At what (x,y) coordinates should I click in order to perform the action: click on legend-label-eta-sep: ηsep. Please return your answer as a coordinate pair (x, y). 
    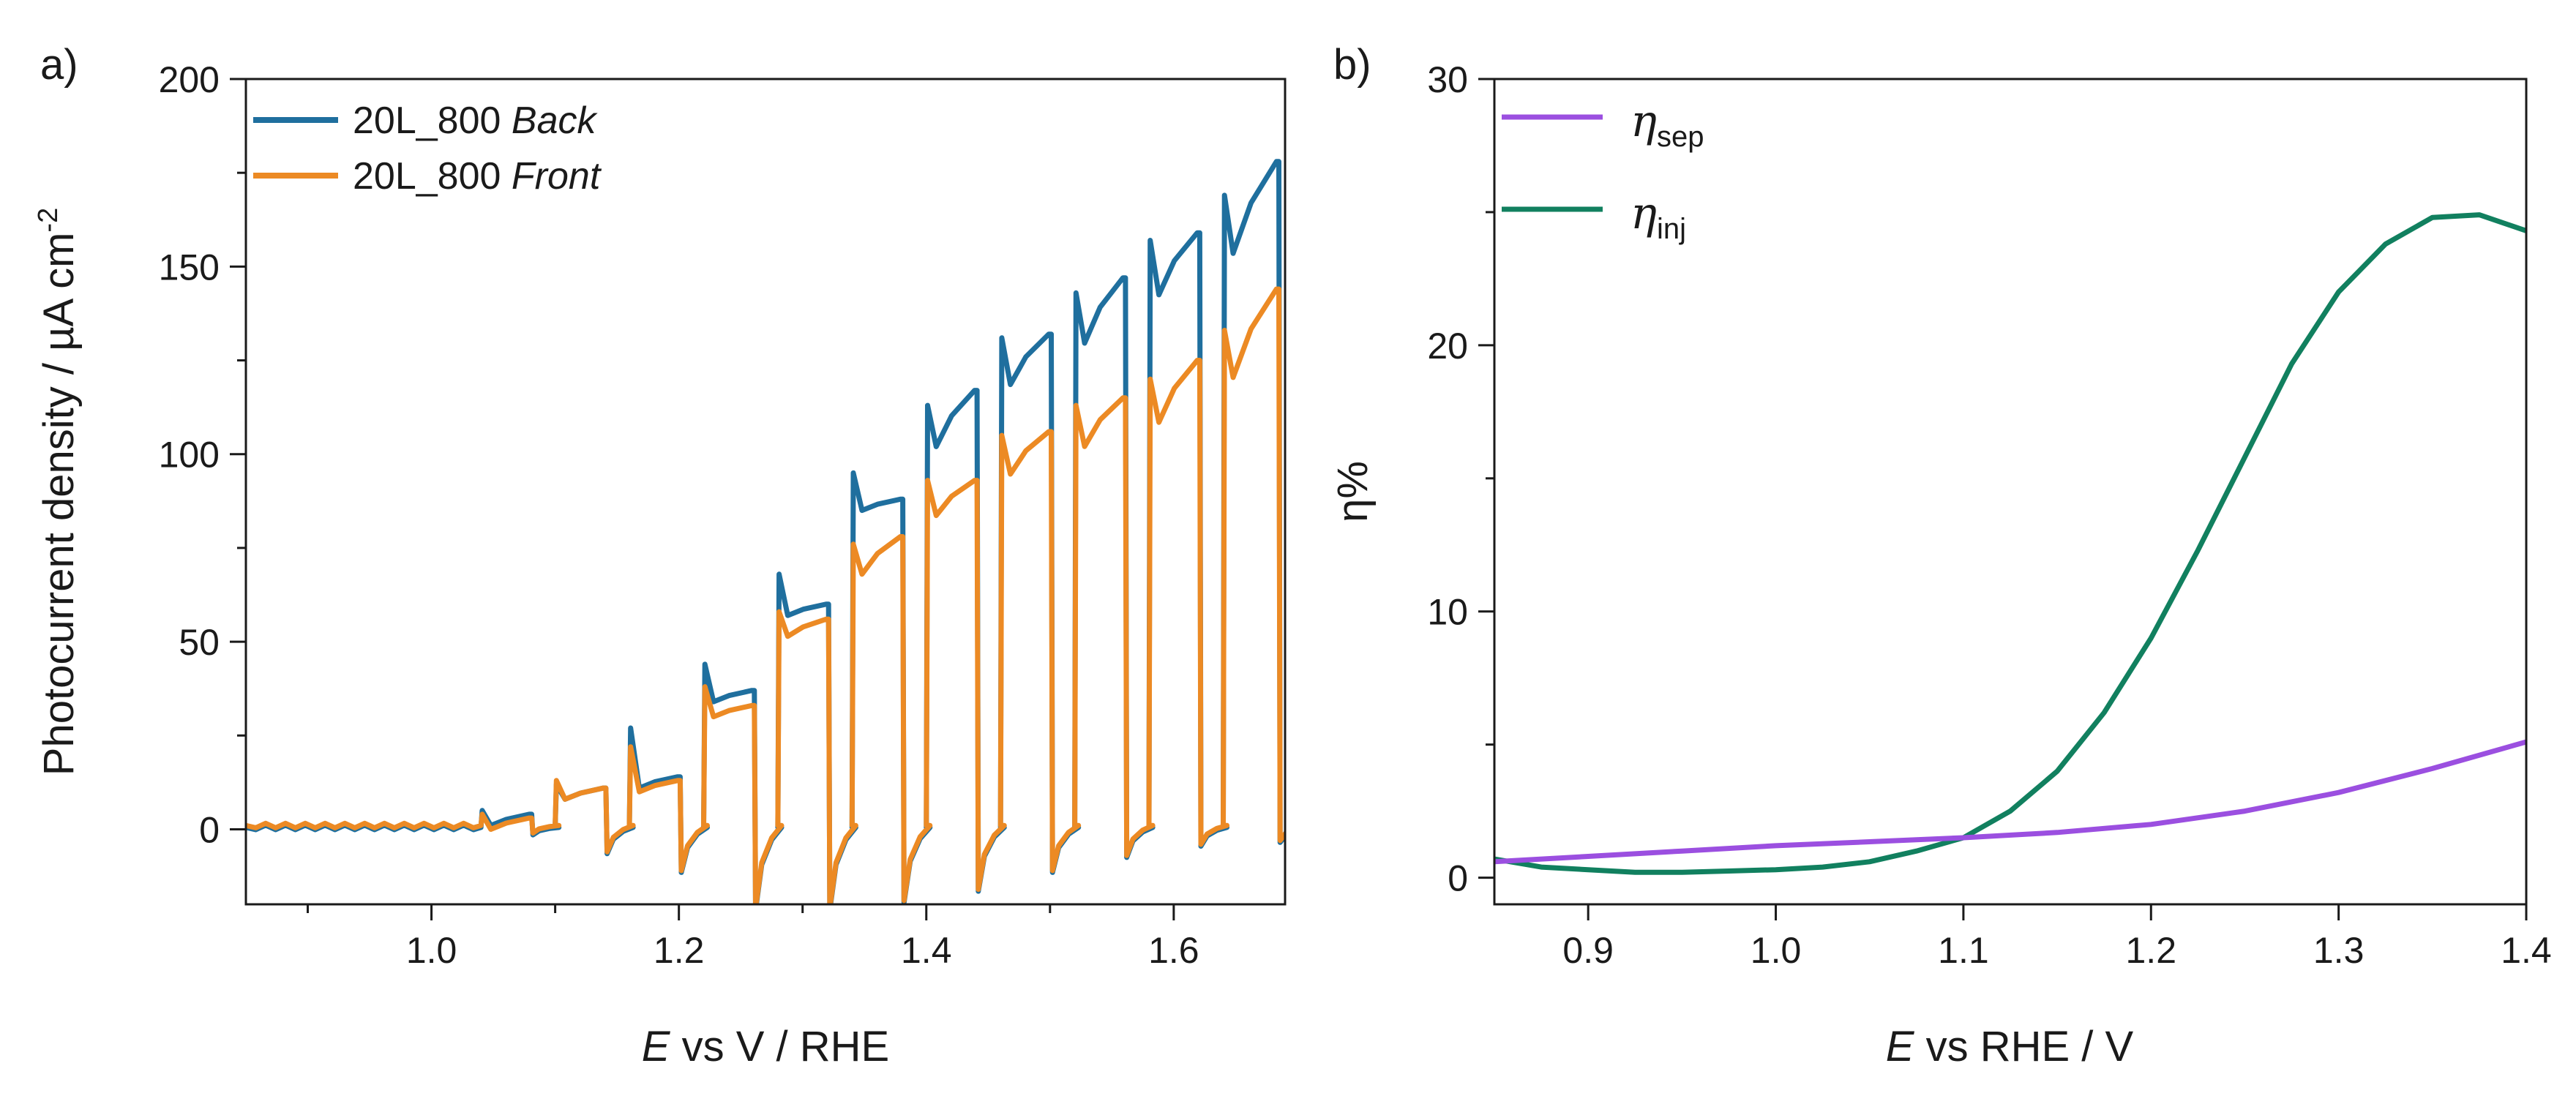
    Looking at the image, I should click on (1667, 124).